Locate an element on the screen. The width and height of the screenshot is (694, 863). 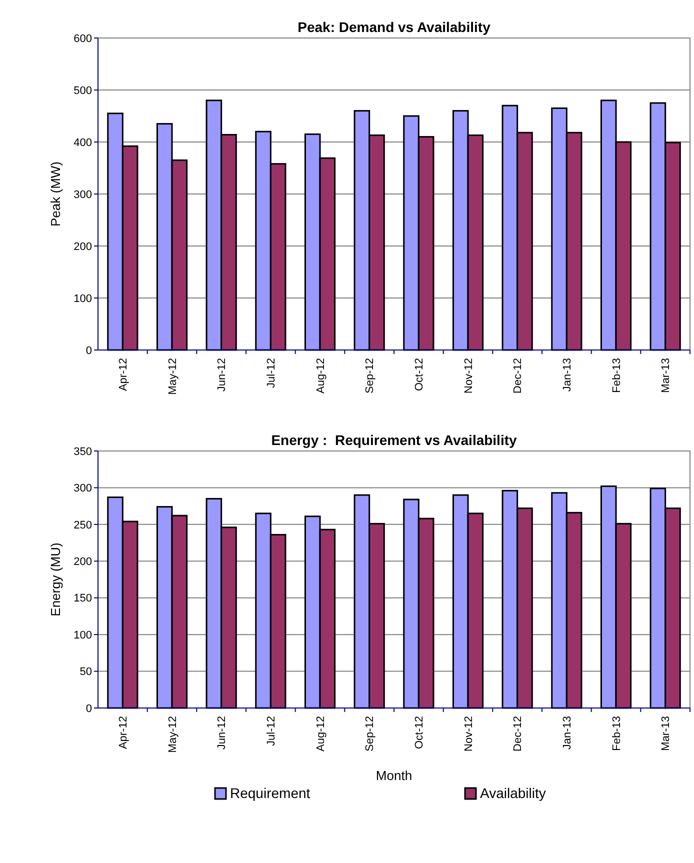
x-axis-title: Month is located at coordinates (394, 775).